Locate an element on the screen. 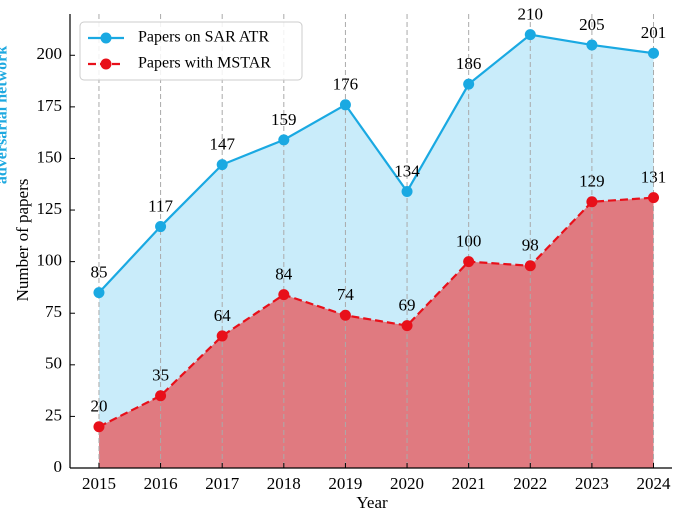 The height and width of the screenshot is (514, 681). y-tick-label: 200 is located at coordinates (50, 53).